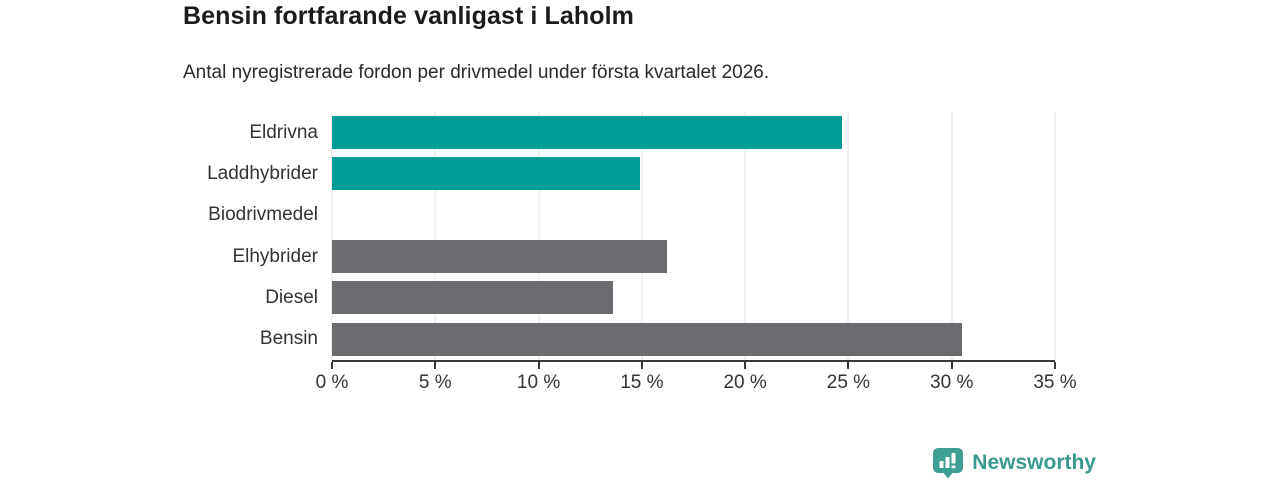 The height and width of the screenshot is (480, 1280). What do you see at coordinates (587, 133) in the screenshot?
I see `bar-eldrivna` at bounding box center [587, 133].